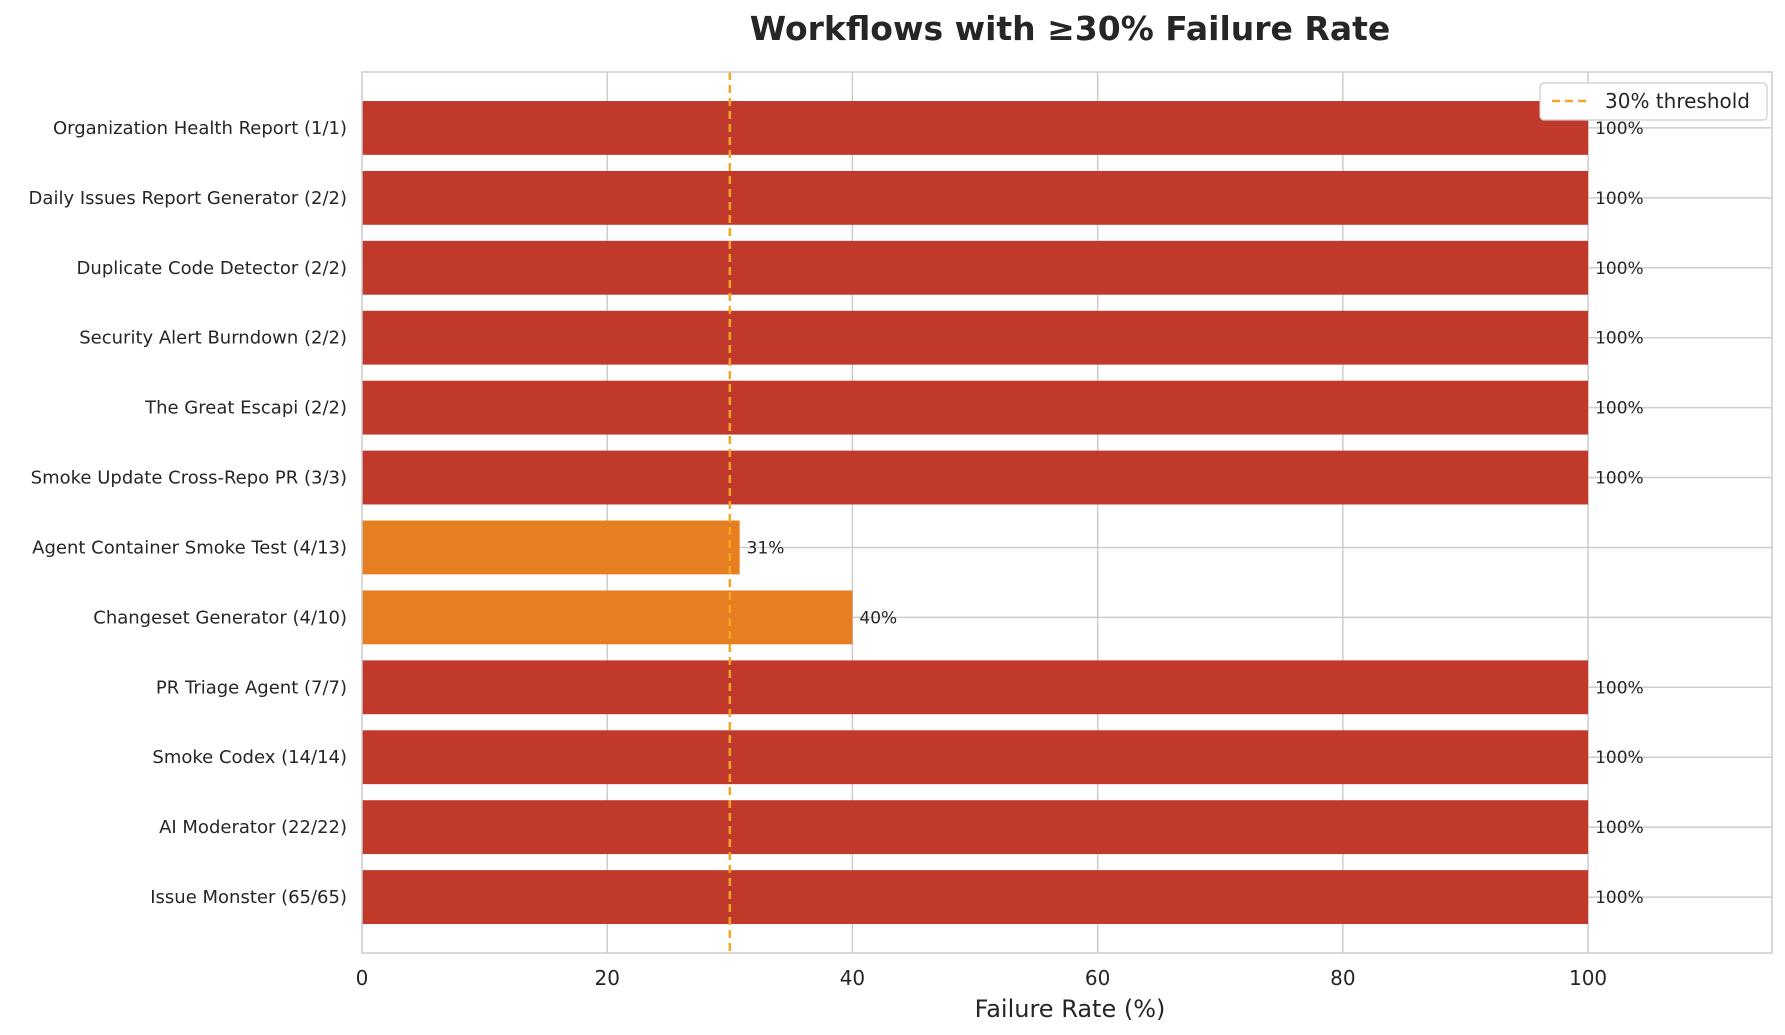 The image size is (1785, 1035). Describe the element at coordinates (253, 827) in the screenshot. I see `category-label: AI Moderator (22/22)` at that location.